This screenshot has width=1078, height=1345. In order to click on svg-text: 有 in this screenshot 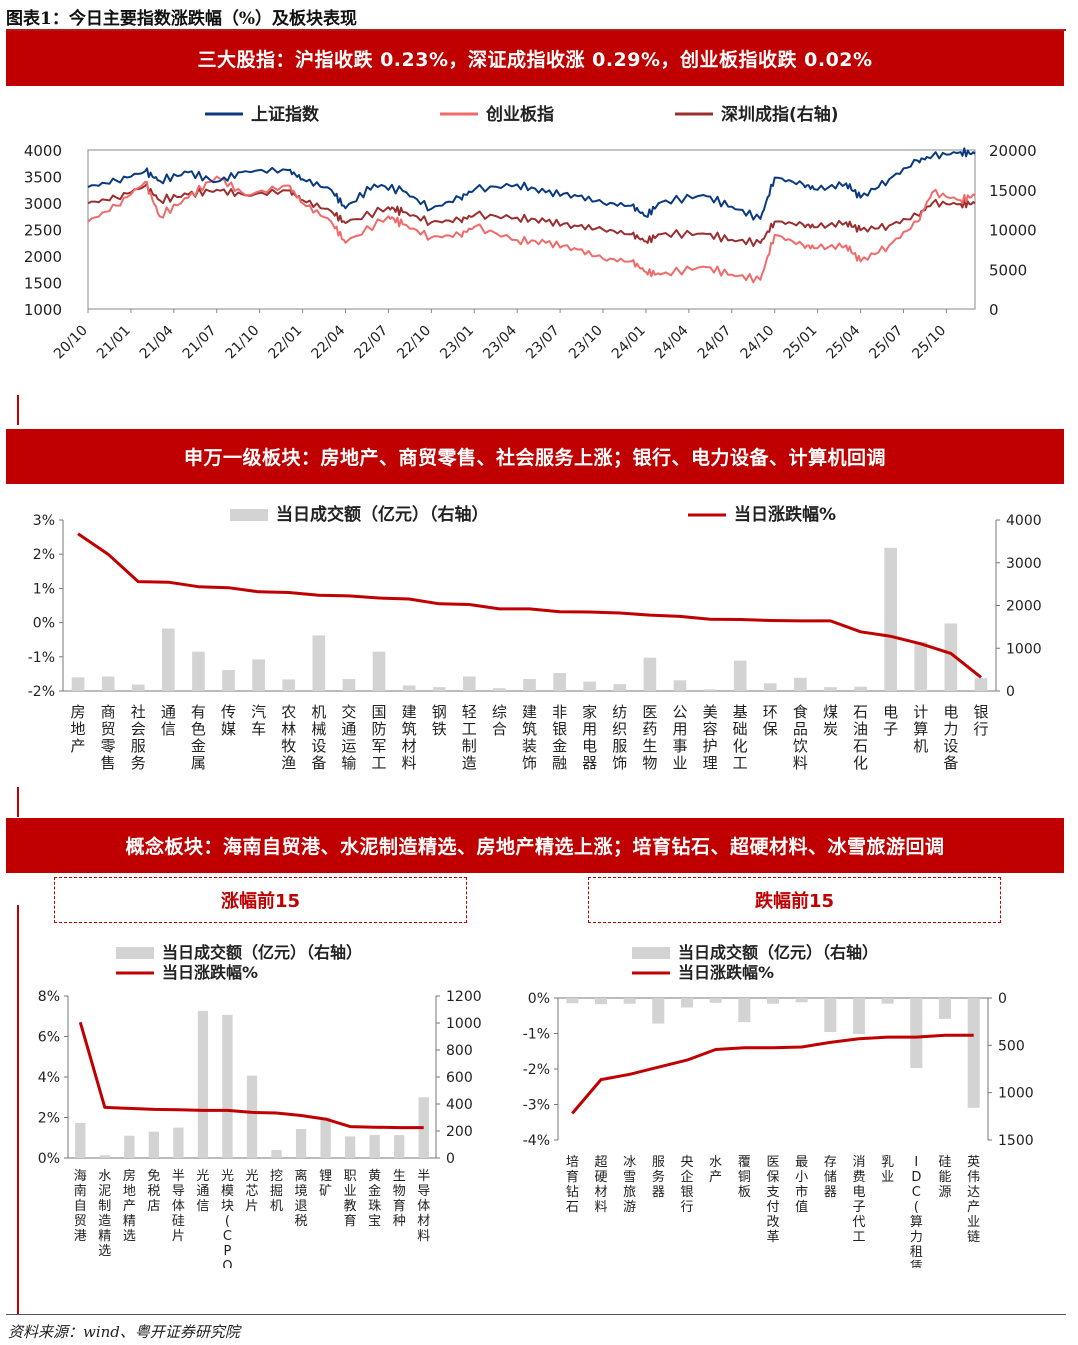, I will do `click(198, 712)`.